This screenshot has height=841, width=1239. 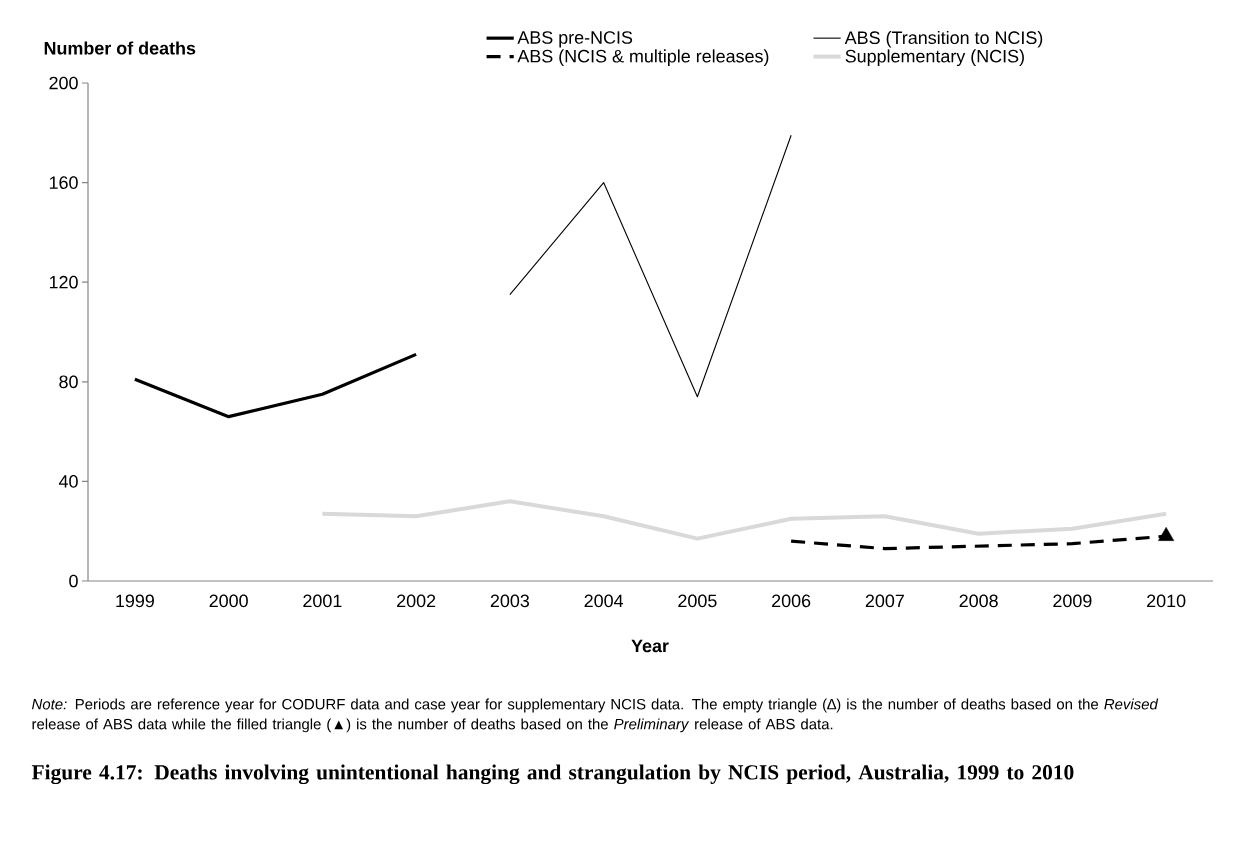 What do you see at coordinates (978, 601) in the screenshot?
I see `x-tick-label: 2008` at bounding box center [978, 601].